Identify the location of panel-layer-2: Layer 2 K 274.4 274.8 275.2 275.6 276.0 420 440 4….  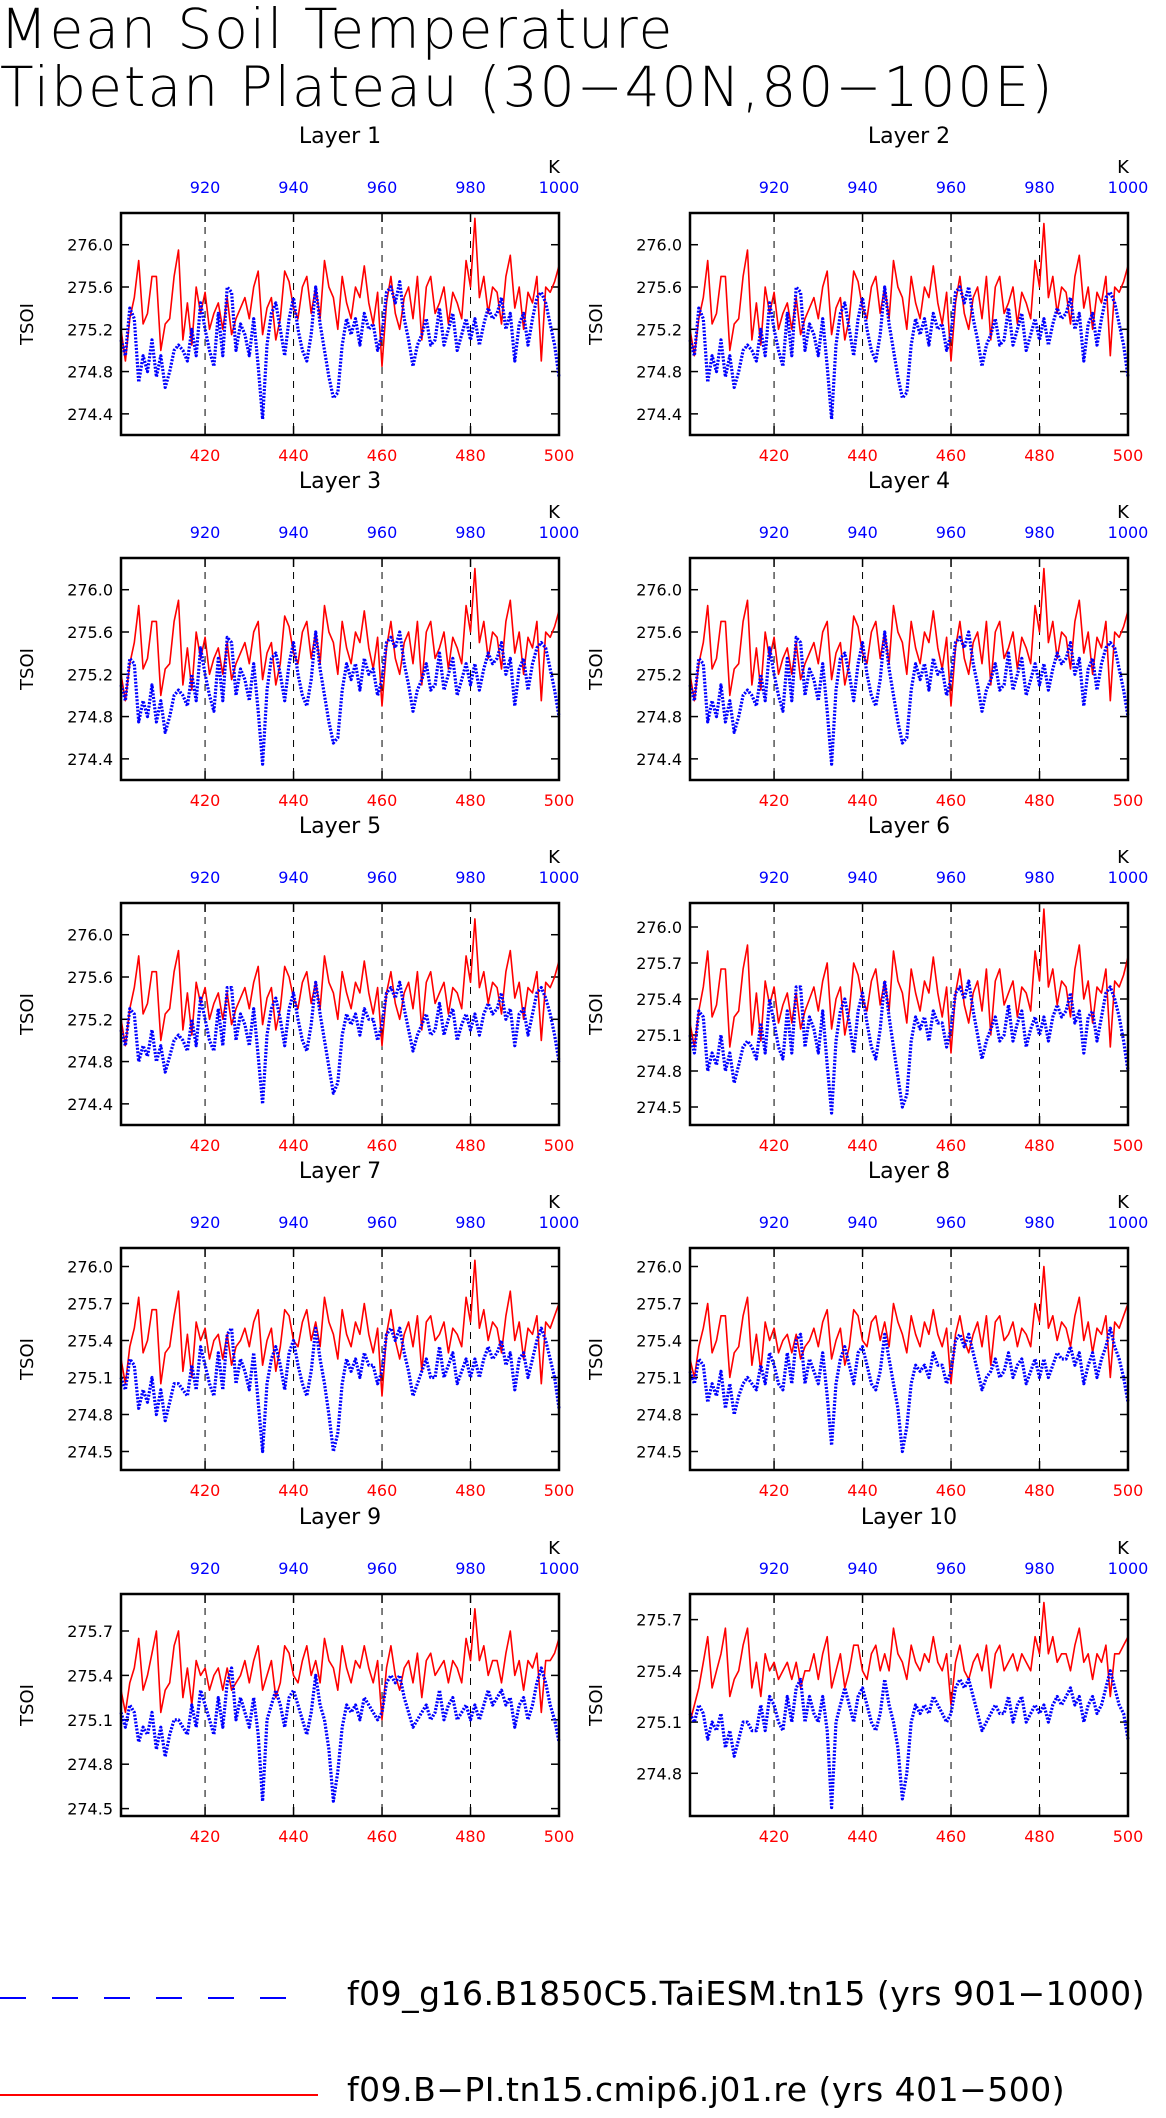
(867, 294).